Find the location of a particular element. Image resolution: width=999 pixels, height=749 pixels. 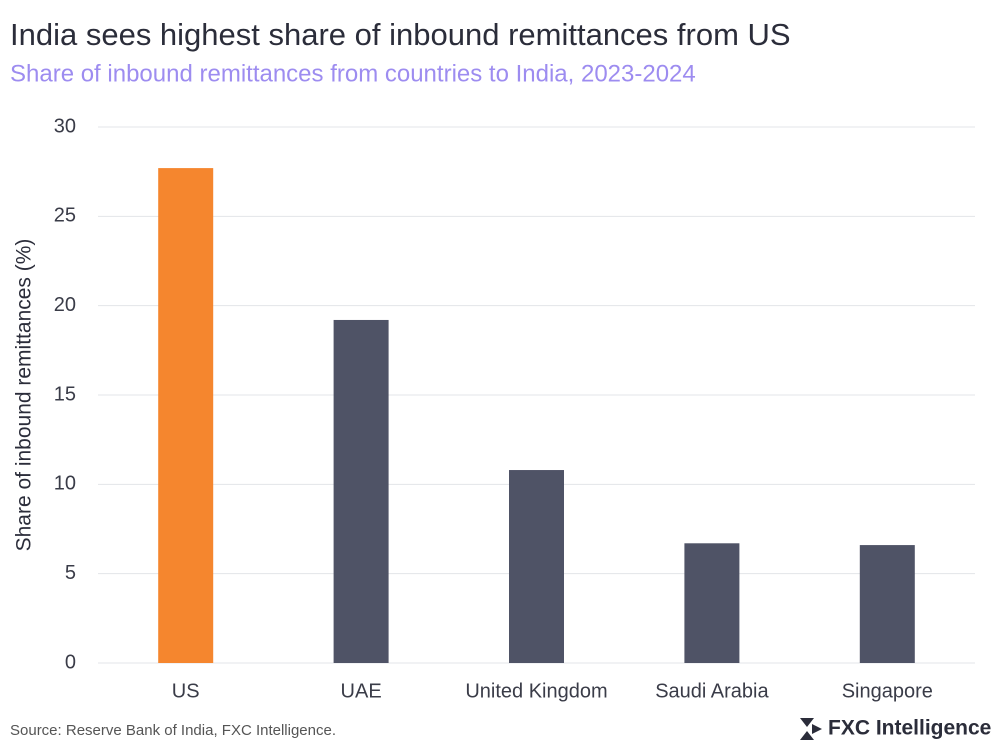

y-tick-label: 20 is located at coordinates (65, 305).